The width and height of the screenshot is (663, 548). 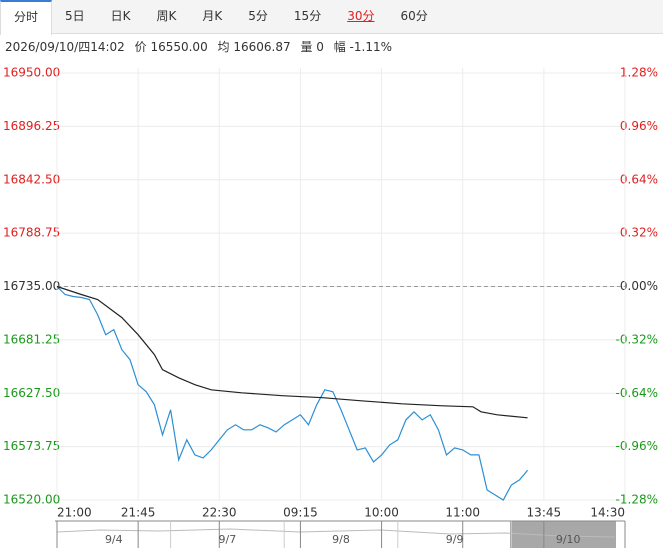 I want to click on tab: 分时, so click(x=26, y=17).